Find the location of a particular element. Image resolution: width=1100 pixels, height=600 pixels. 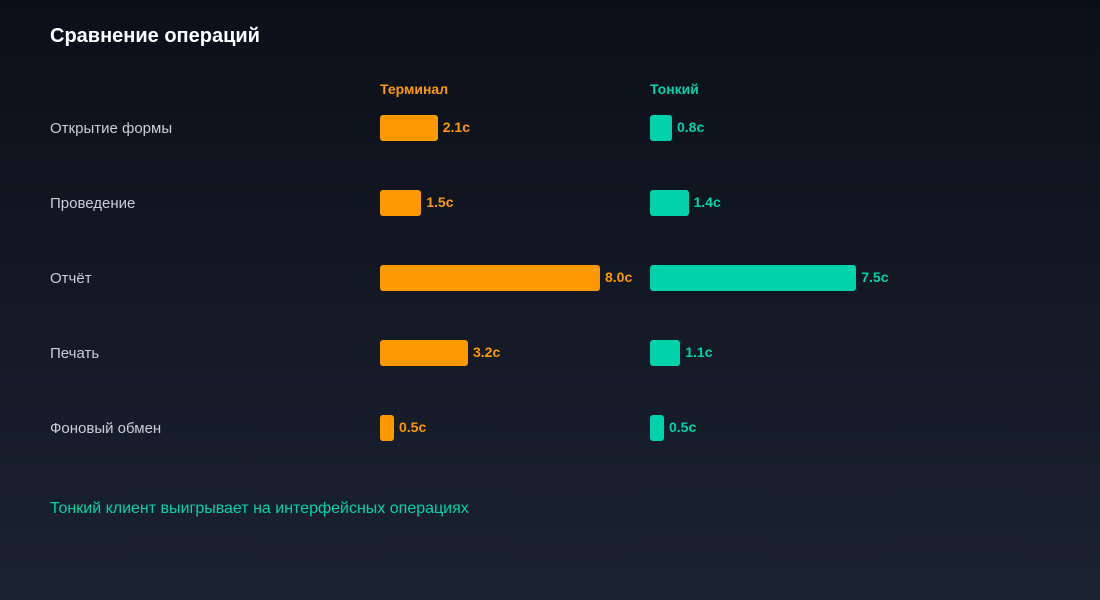

value-label-thin: 1.1с is located at coordinates (699, 352).